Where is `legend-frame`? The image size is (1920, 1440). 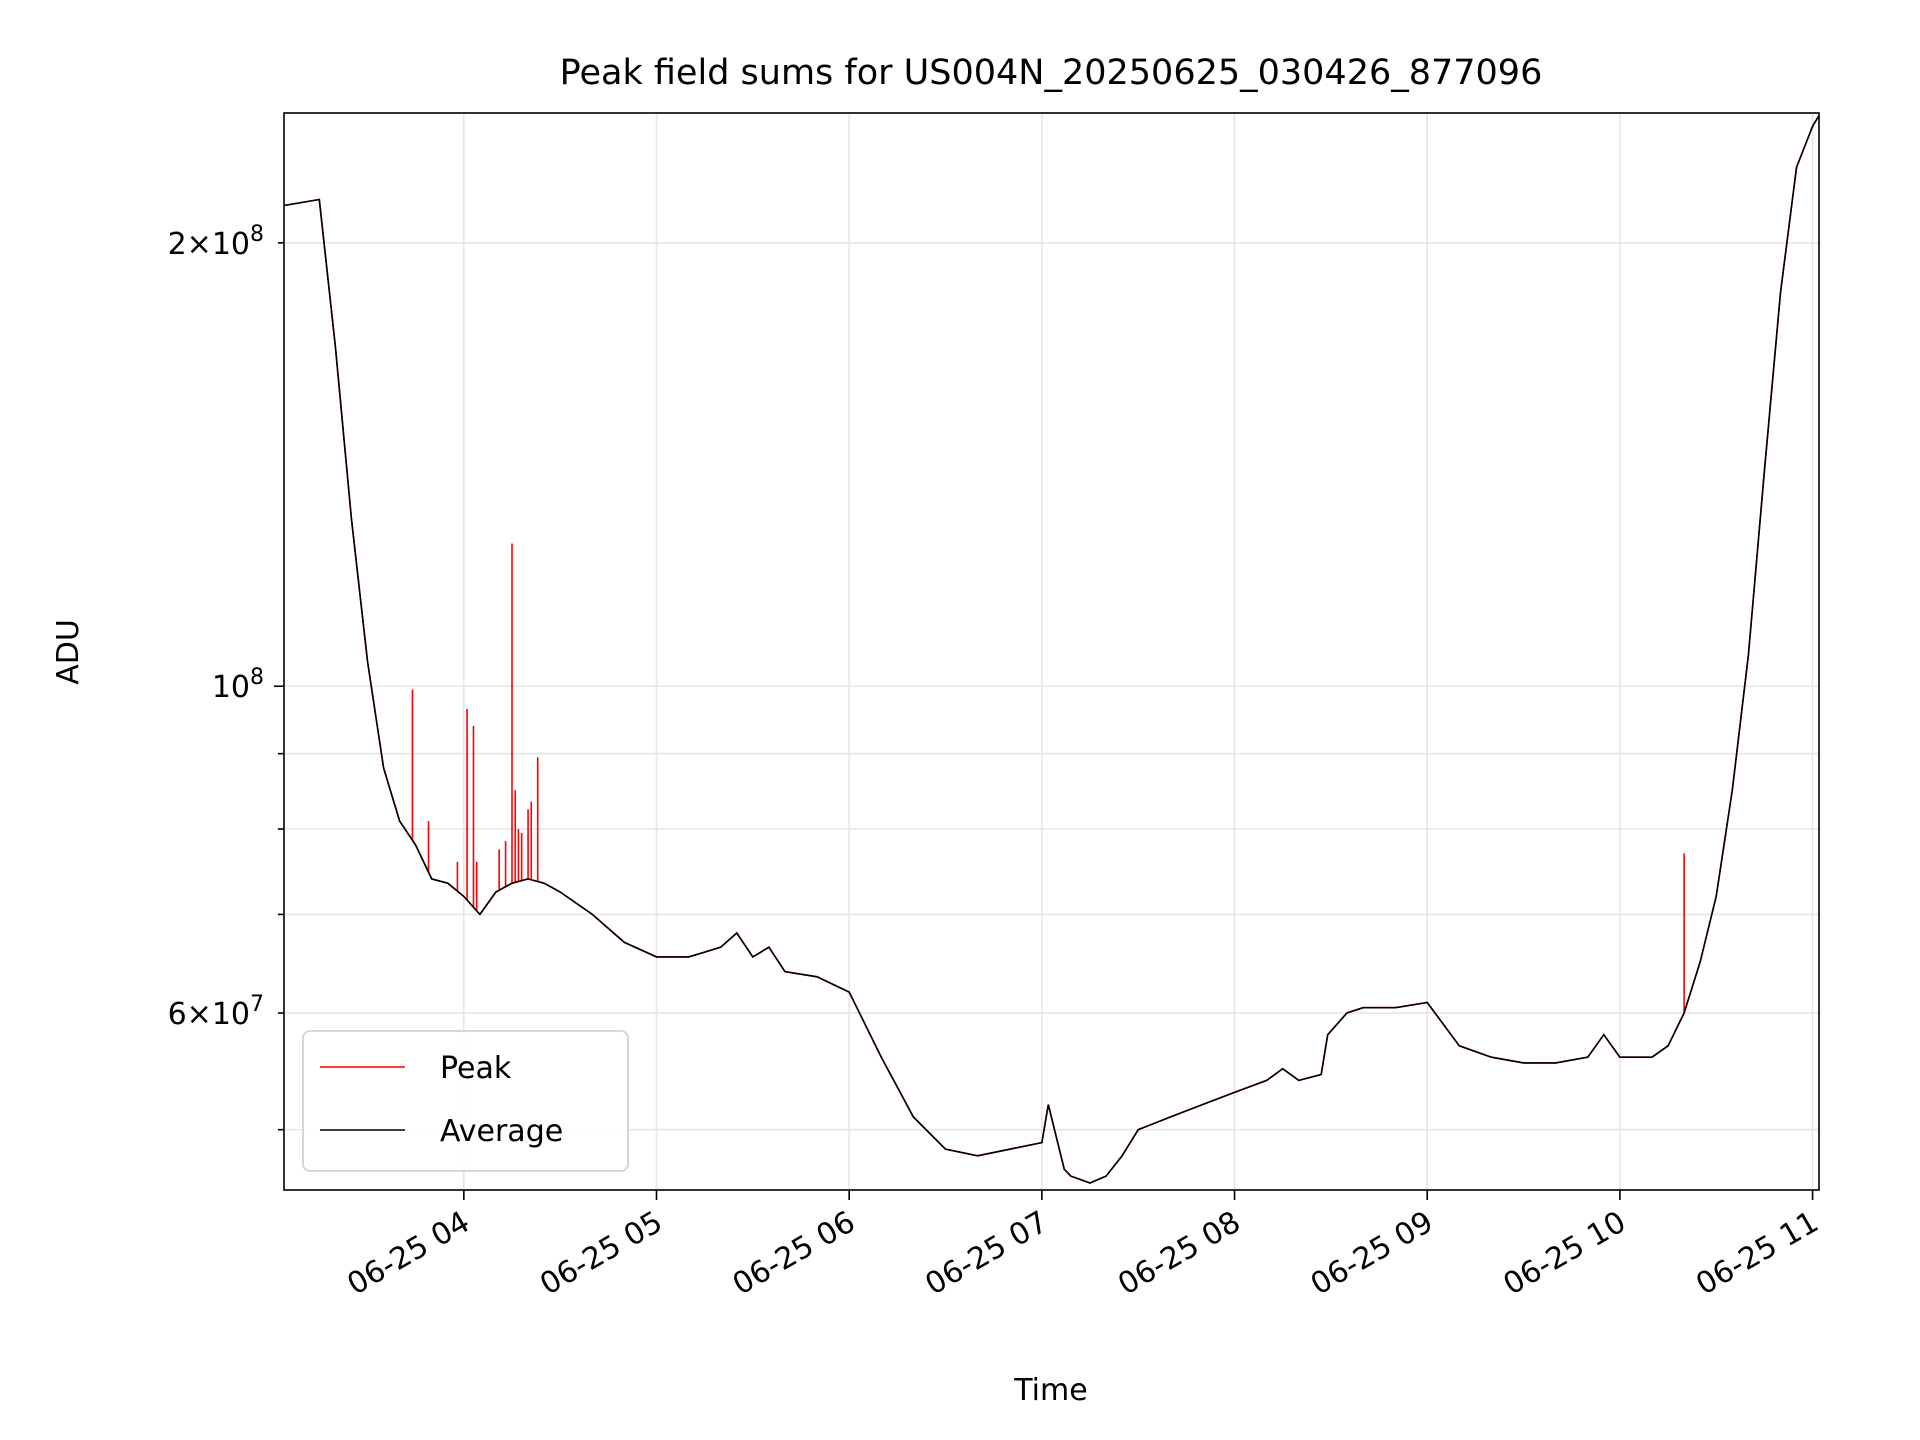
legend-frame is located at coordinates (465, 1101).